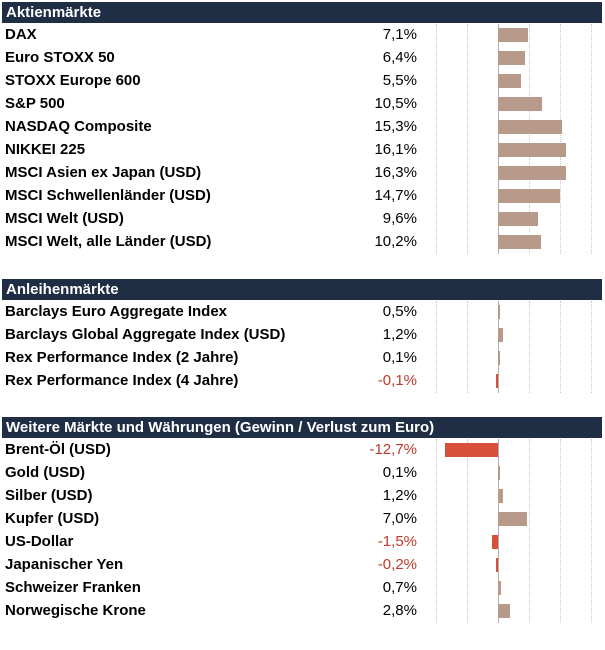 The image size is (605, 650). Describe the element at coordinates (73, 80) in the screenshot. I see `row-label: STOXX Europe 600` at that location.